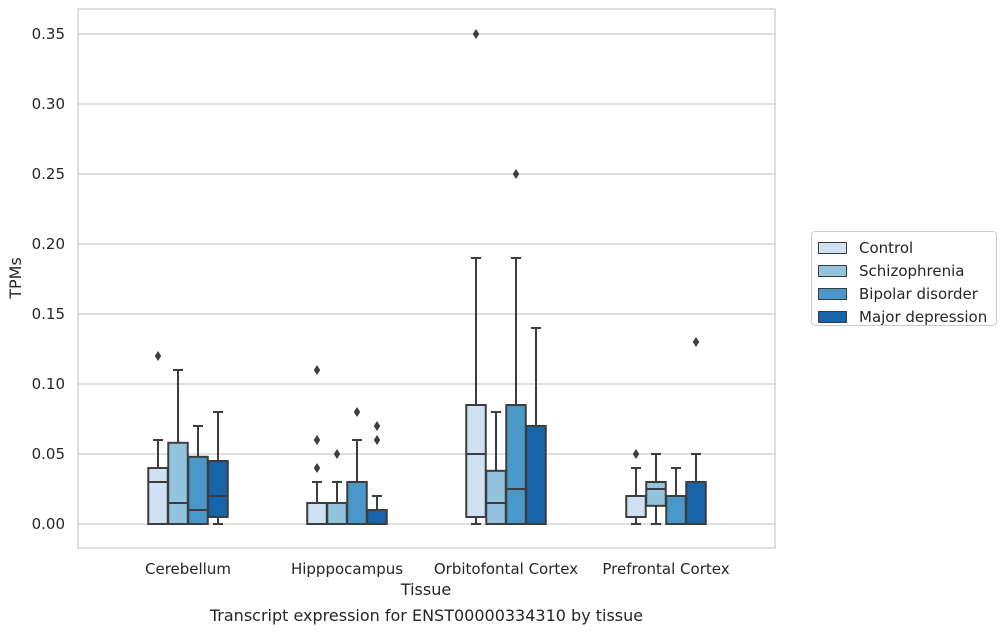 This screenshot has width=1007, height=634. Describe the element at coordinates (48, 314) in the screenshot. I see `y-tick-label: 0.15` at that location.